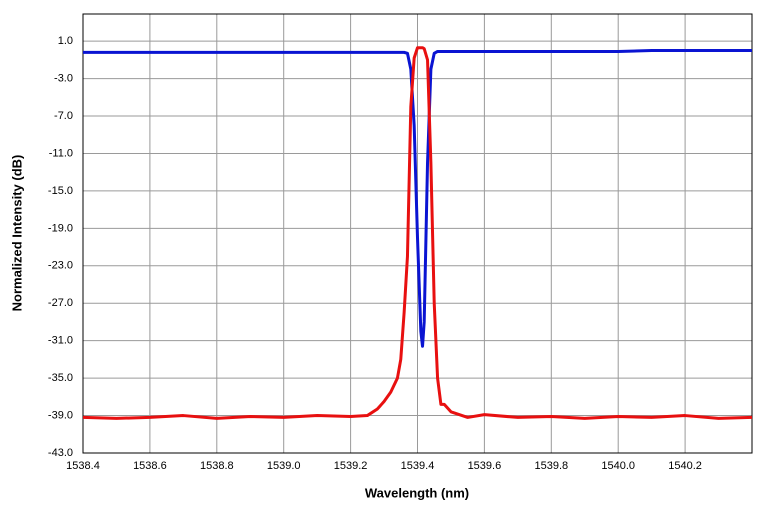 The width and height of the screenshot is (766, 506). Describe the element at coordinates (61, 153) in the screenshot. I see `y-tick-label: -11.0` at that location.